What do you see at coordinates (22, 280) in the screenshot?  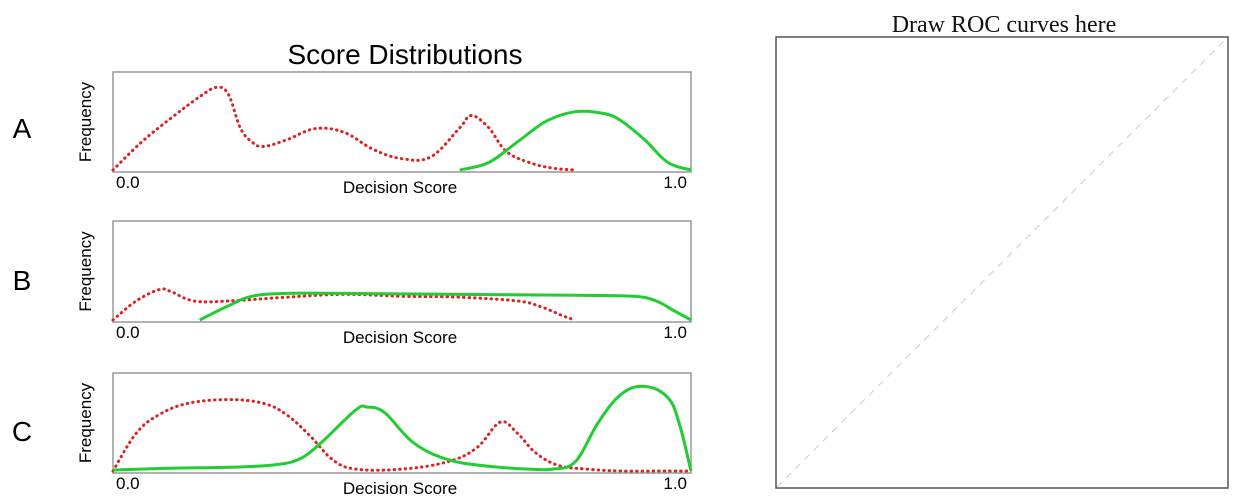 I see `panel-label: B` at bounding box center [22, 280].